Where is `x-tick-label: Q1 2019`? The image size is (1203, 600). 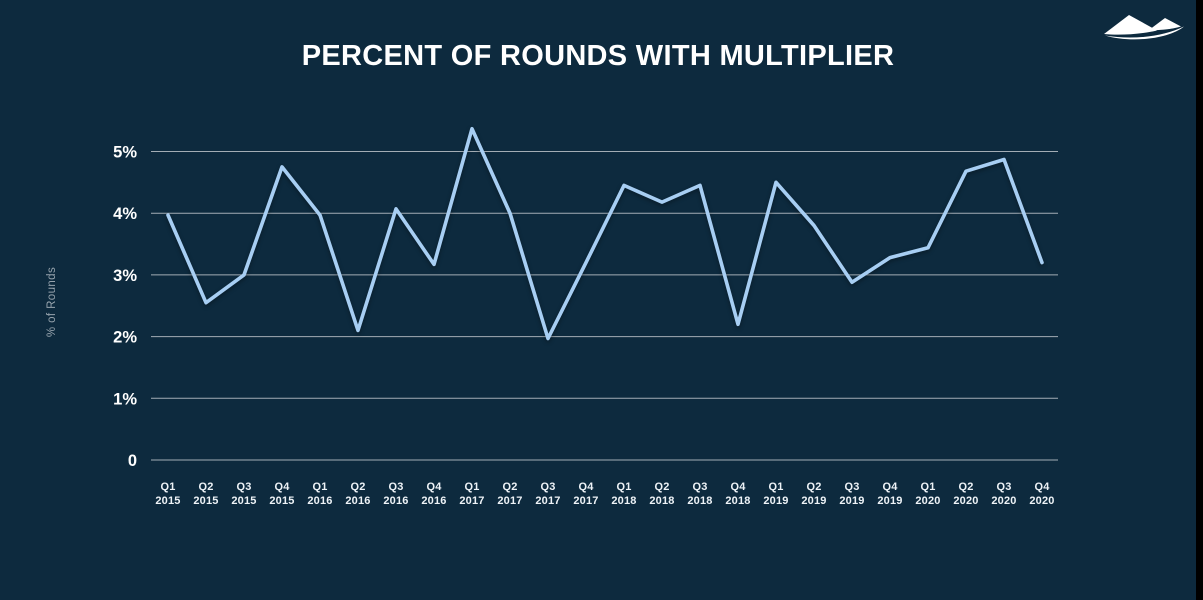 x-tick-label: Q1 2019 is located at coordinates (775, 494).